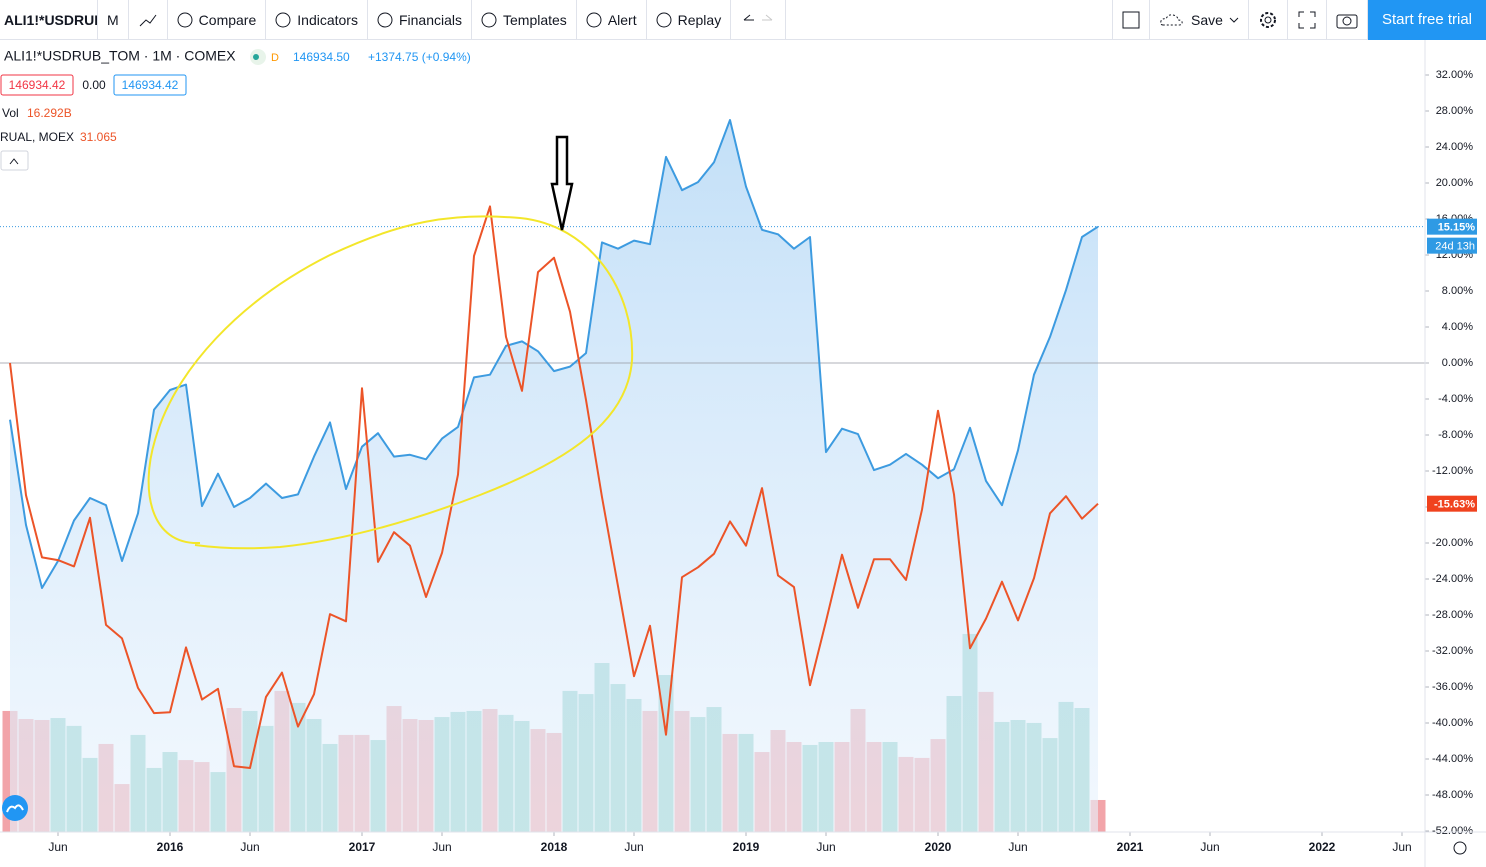  I want to click on layout-icon, so click(1131, 19).